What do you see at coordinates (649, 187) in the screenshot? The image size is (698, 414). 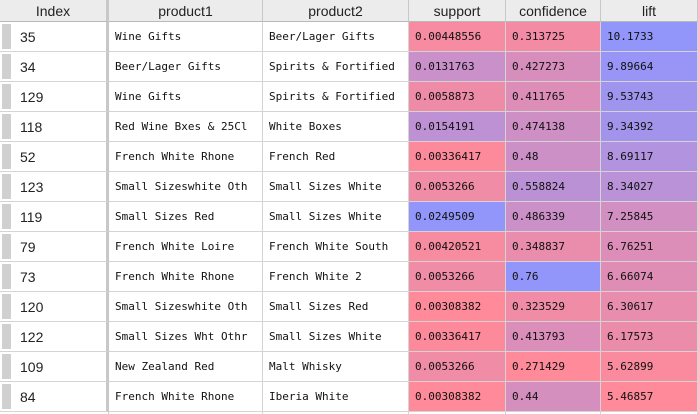 I see `cell-lift: 8.34027` at bounding box center [649, 187].